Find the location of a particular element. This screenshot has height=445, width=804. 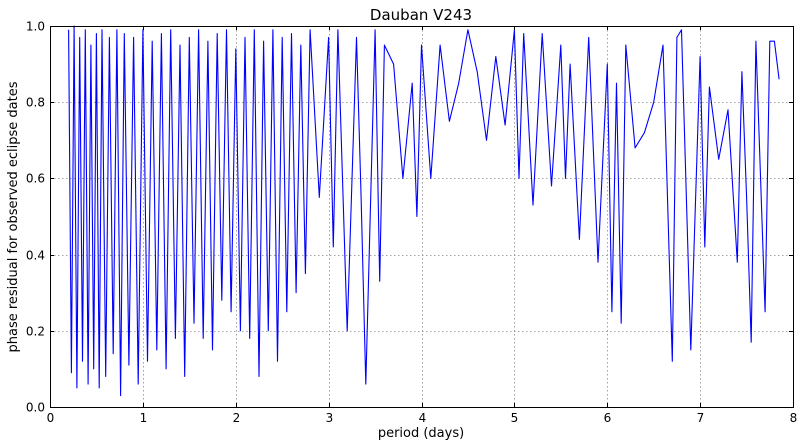

y-tick-label: 0.0 is located at coordinates (35, 408).